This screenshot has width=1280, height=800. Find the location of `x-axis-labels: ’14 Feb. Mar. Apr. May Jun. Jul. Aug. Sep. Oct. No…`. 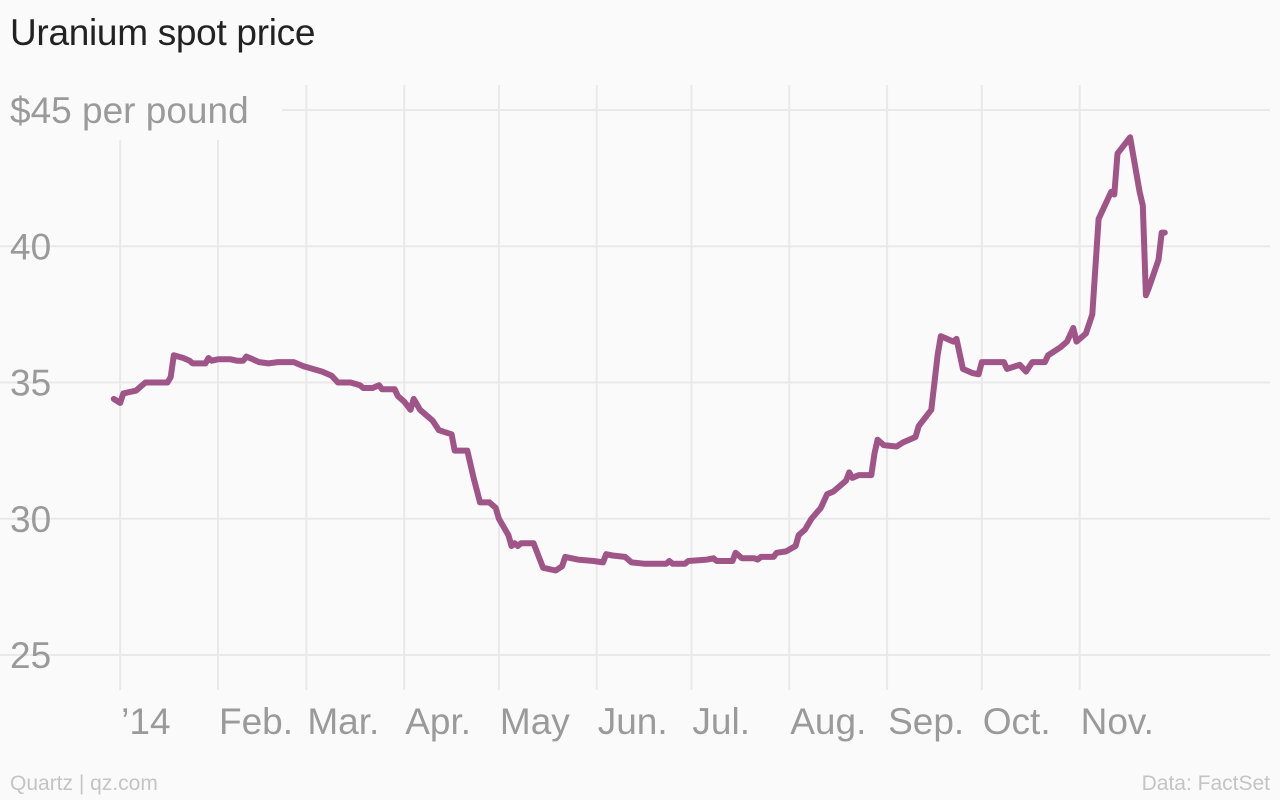

x-axis-labels: ’14 Feb. Mar. Apr. May Jun. Jul. Aug. Sep. Oct. No… is located at coordinates (637, 721).